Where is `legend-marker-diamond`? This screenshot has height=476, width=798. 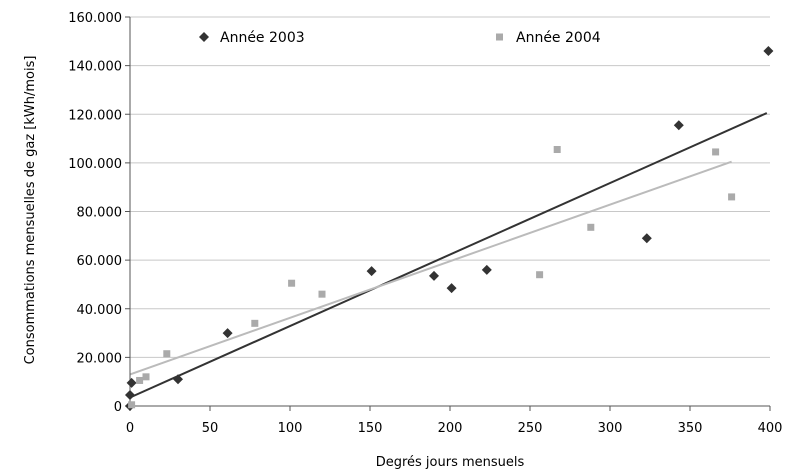 legend-marker-diamond is located at coordinates (204, 37).